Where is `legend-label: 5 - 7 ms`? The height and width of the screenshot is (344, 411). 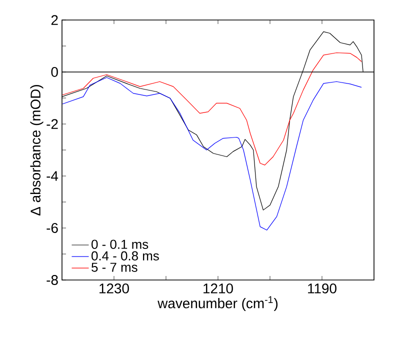 legend-label: 5 - 7 ms is located at coordinates (115, 267).